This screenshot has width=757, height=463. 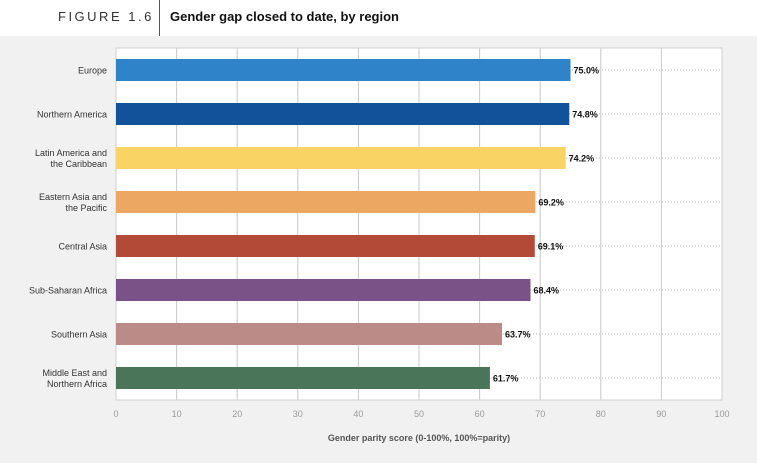 I want to click on x-tick-label: 40, so click(x=358, y=414).